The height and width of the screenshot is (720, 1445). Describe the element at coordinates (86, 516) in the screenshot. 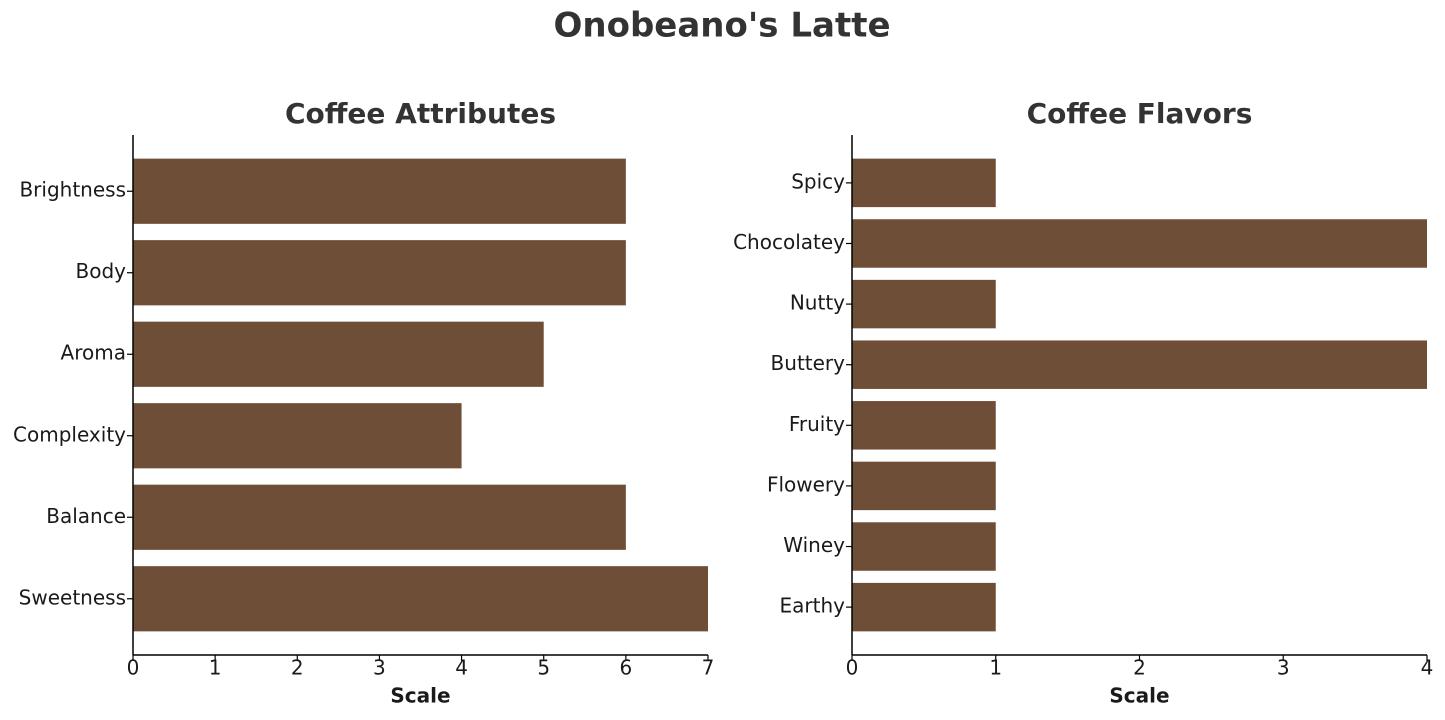

I see `y-tick-label: Balance` at that location.